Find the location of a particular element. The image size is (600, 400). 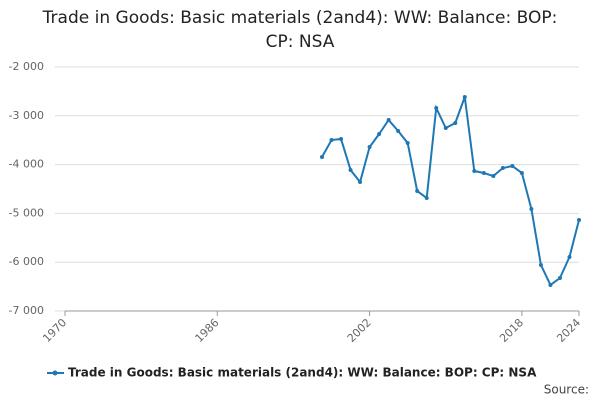

legend-point is located at coordinates (55, 373).